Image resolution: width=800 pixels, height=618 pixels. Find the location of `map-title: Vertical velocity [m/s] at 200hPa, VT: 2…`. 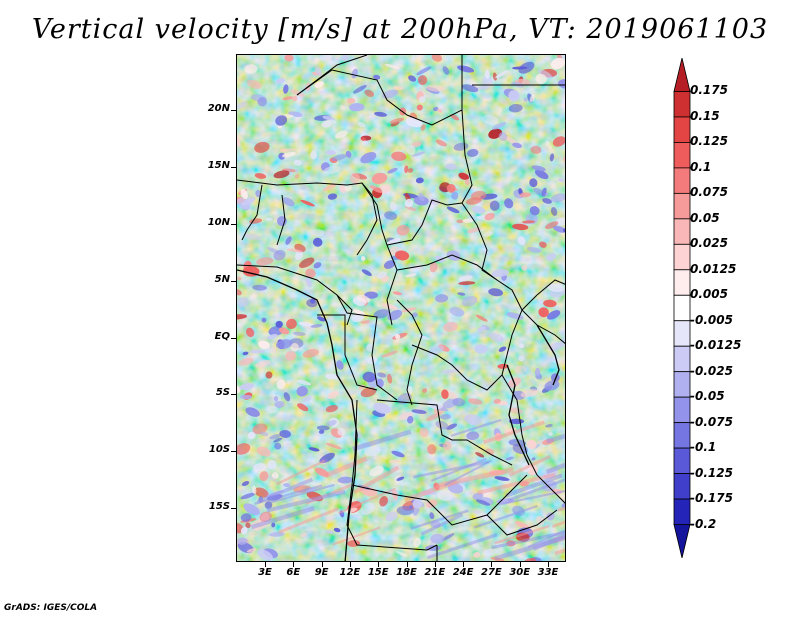

map-title: Vertical velocity [m/s] at 200hPa, VT: 2… is located at coordinates (400, 29).